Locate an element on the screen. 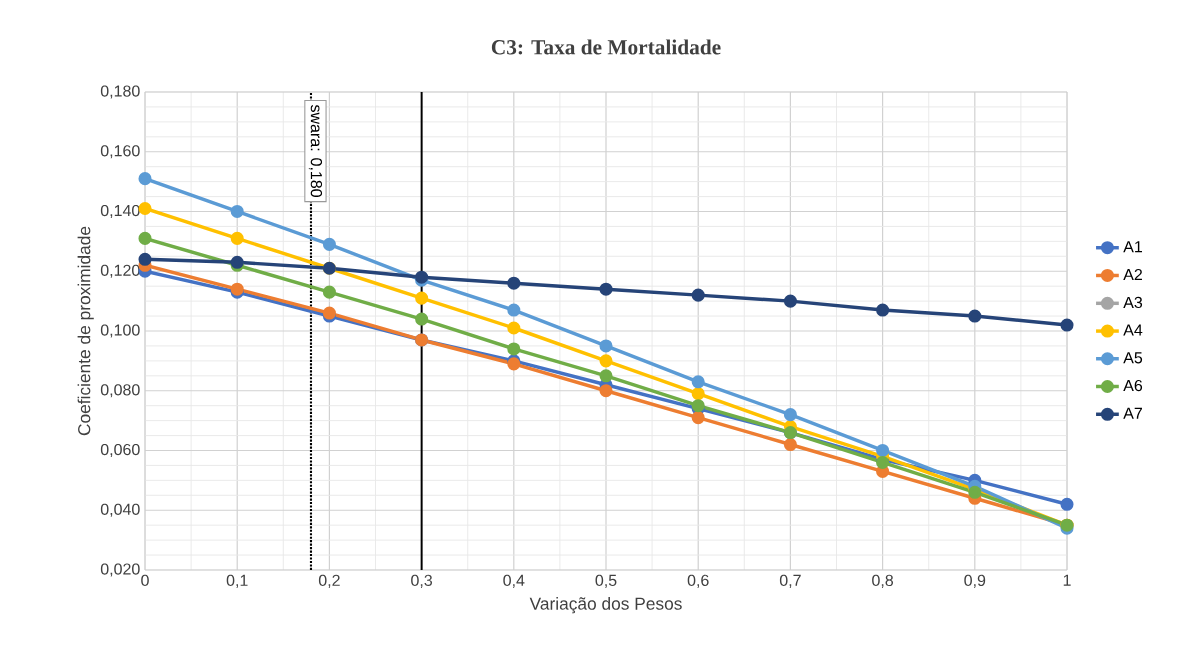 The width and height of the screenshot is (1199, 670). y-tick-label: 0,100 is located at coordinates (120, 331).